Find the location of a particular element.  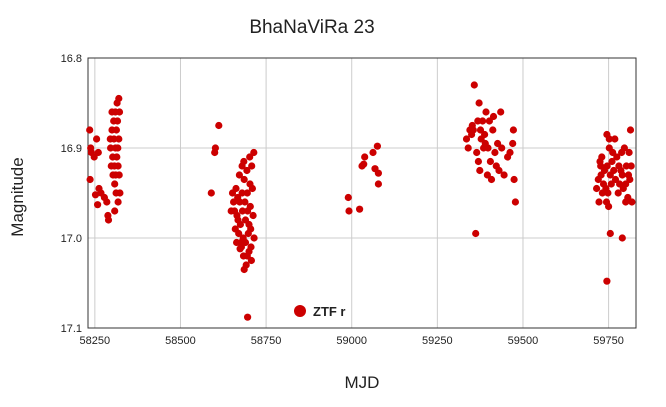

y-axis-ticks: 16.8 16.9 17.0 17.1 is located at coordinates (71, 194).